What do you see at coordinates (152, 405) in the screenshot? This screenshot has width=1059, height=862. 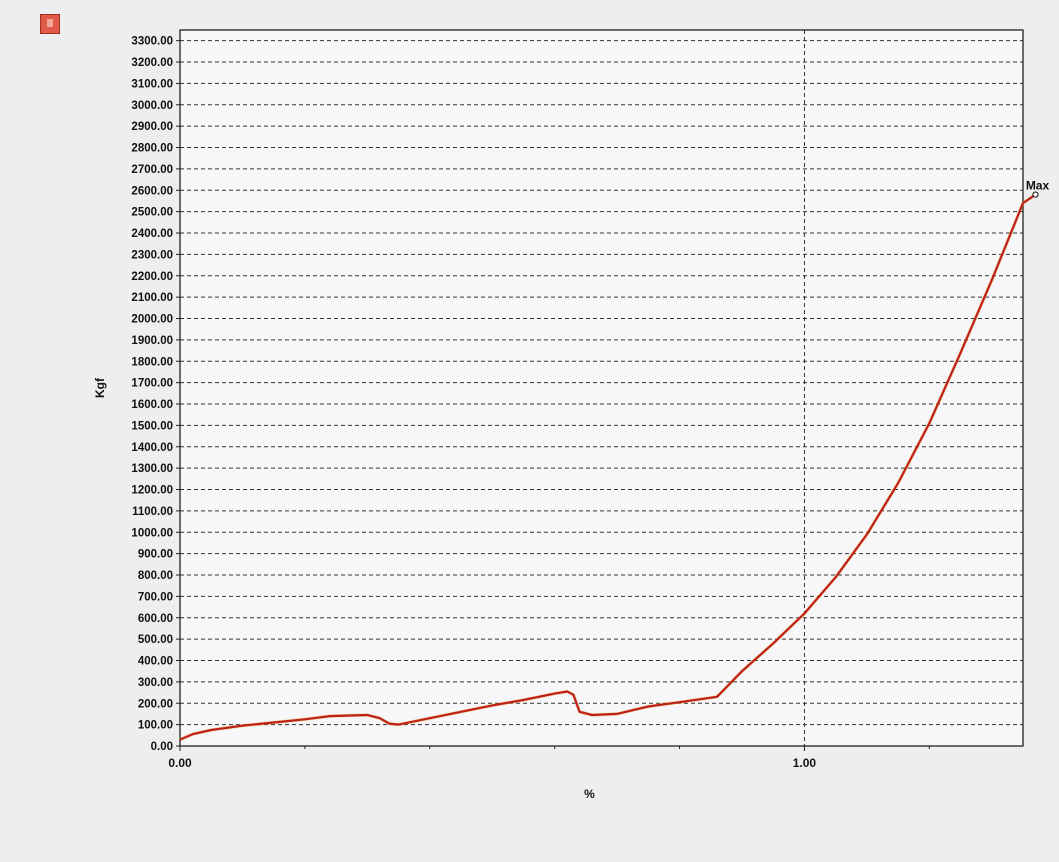 I see `y-tick-label: 1600.00` at bounding box center [152, 405].